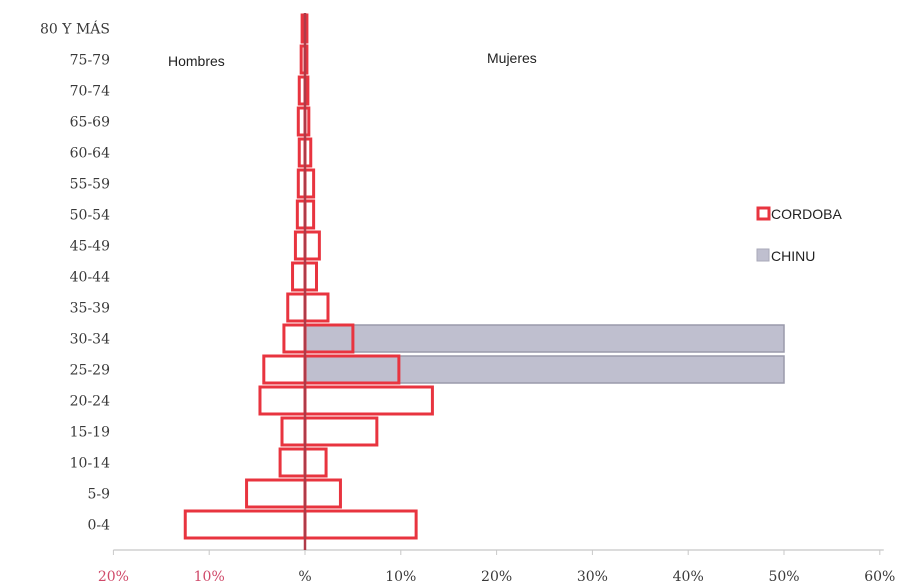  I want to click on category-label-70-74: 70-74, so click(90, 92).